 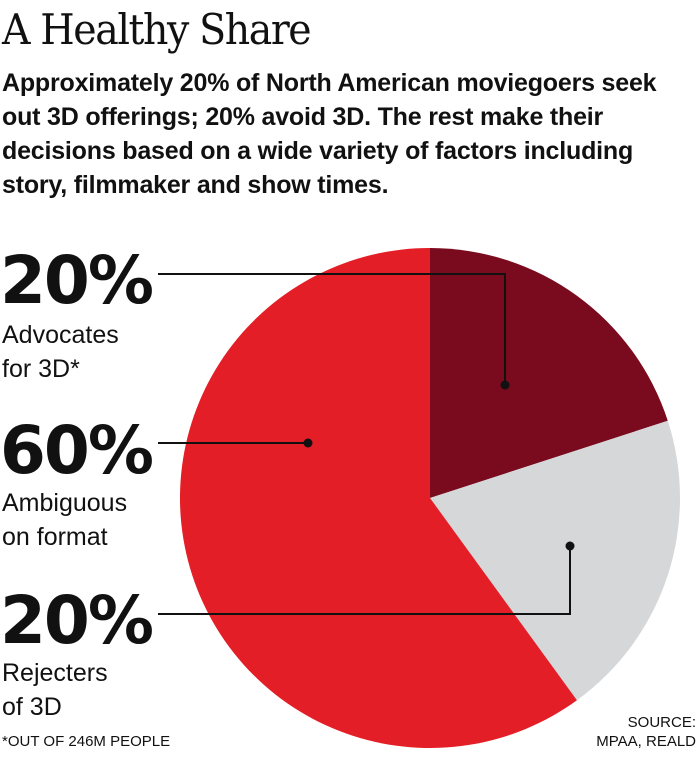 What do you see at coordinates (332, 329) in the screenshot?
I see `leader-advocates-line` at bounding box center [332, 329].